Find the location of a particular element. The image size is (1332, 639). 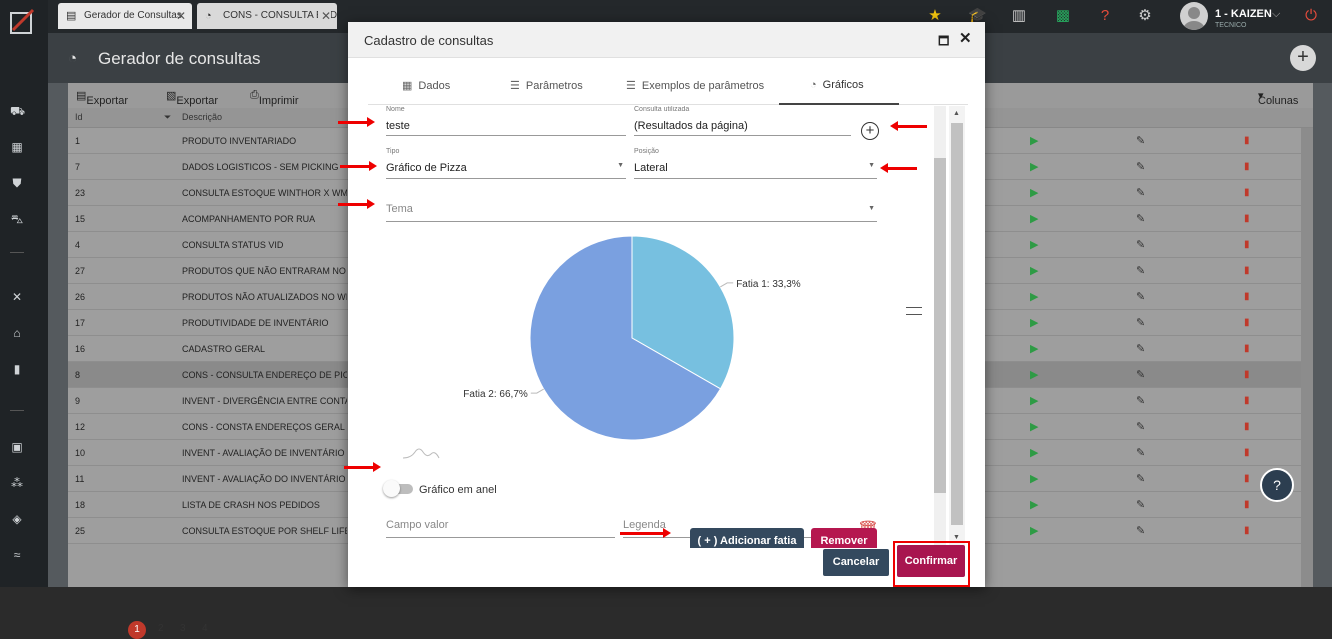

donut-toggle is located at coordinates (401, 489).